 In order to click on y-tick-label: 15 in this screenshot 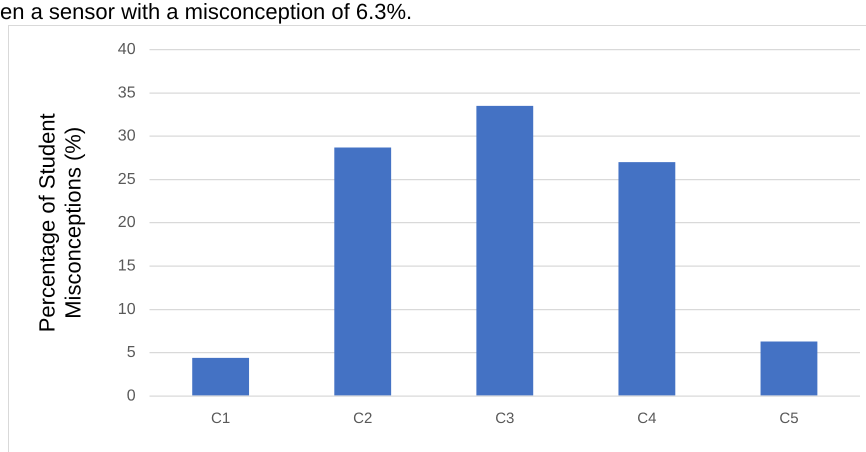, I will do `click(127, 266)`.